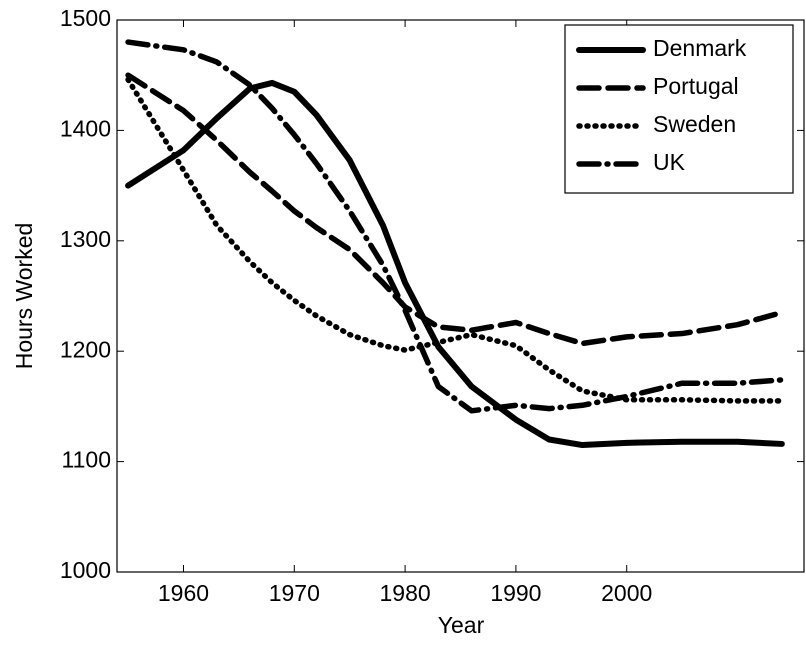  I want to click on y-tick-label: 1400, so click(85, 128).